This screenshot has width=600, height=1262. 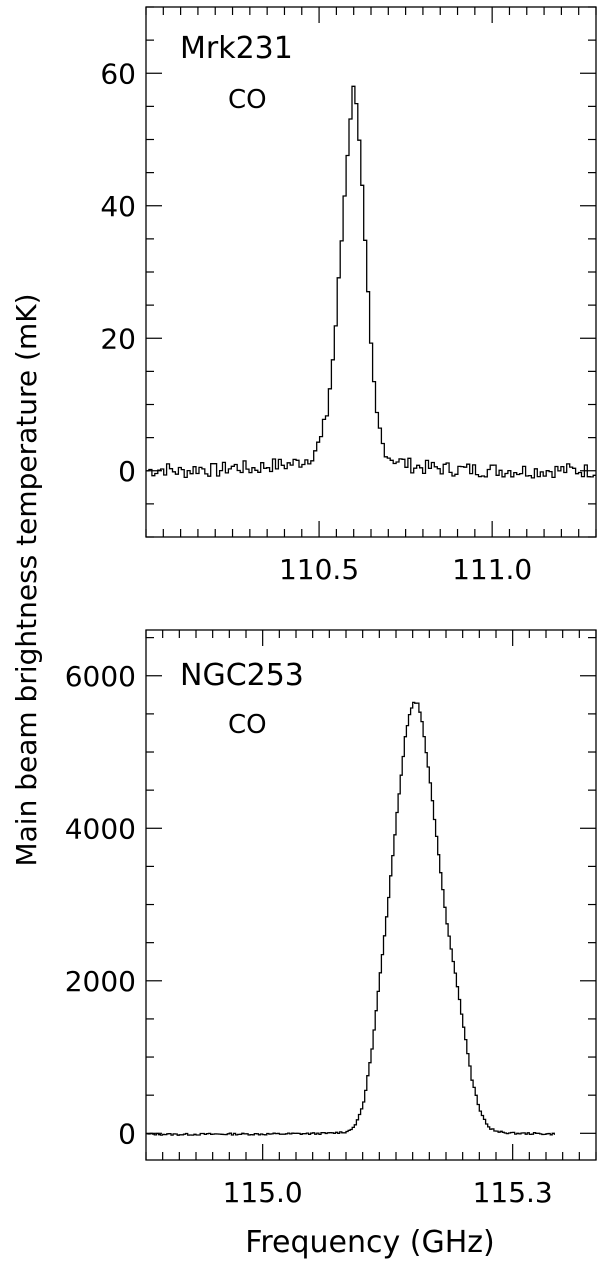 What do you see at coordinates (118, 338) in the screenshot?
I see `y-tick-label: 20` at bounding box center [118, 338].